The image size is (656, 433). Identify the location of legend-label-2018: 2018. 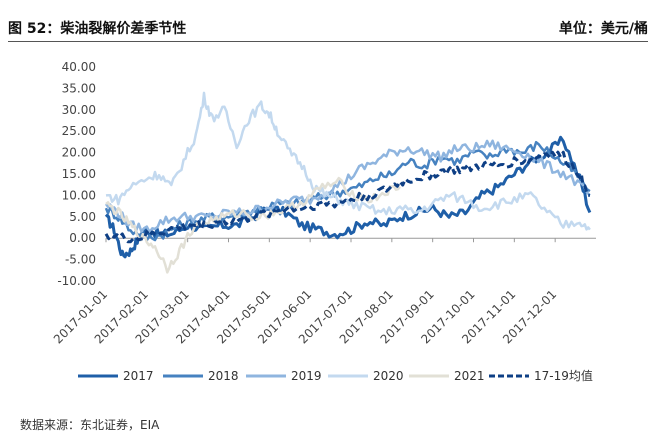
(223, 376).